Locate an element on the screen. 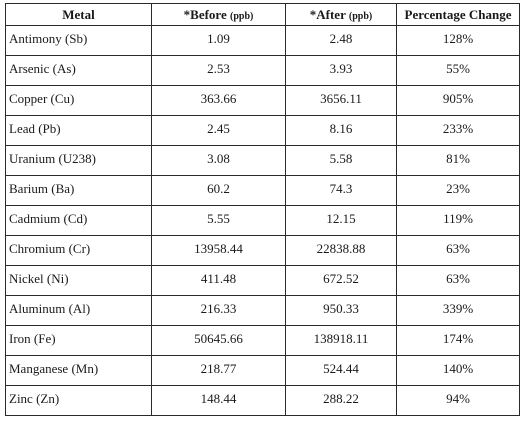  table-row: Antimony (Sb) 1.09 2.48 128% is located at coordinates (262, 40).